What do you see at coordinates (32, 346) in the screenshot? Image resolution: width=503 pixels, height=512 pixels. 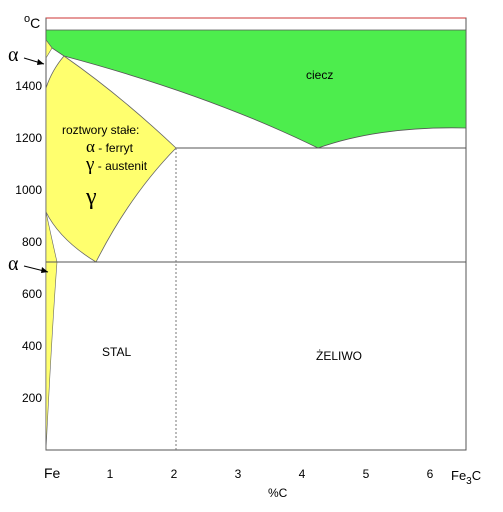 I see `y-tick-label: 400` at bounding box center [32, 346].